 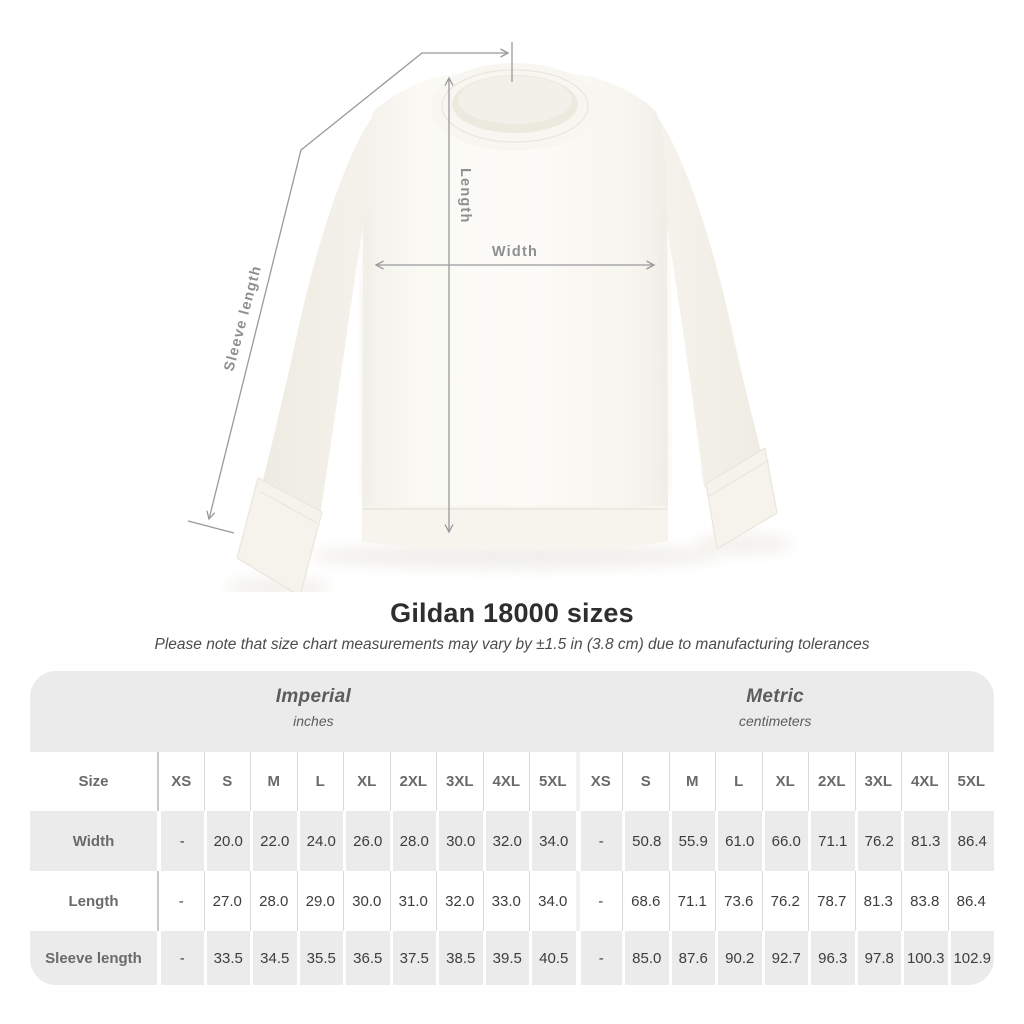 What do you see at coordinates (512, 711) in the screenshot?
I see `unit-section-band: Imperial inches Metric centimeters` at bounding box center [512, 711].